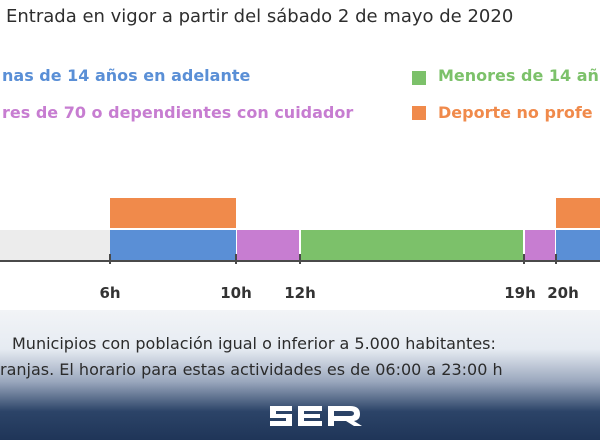  I want to click on legend-swatch-sport, so click(419, 113).